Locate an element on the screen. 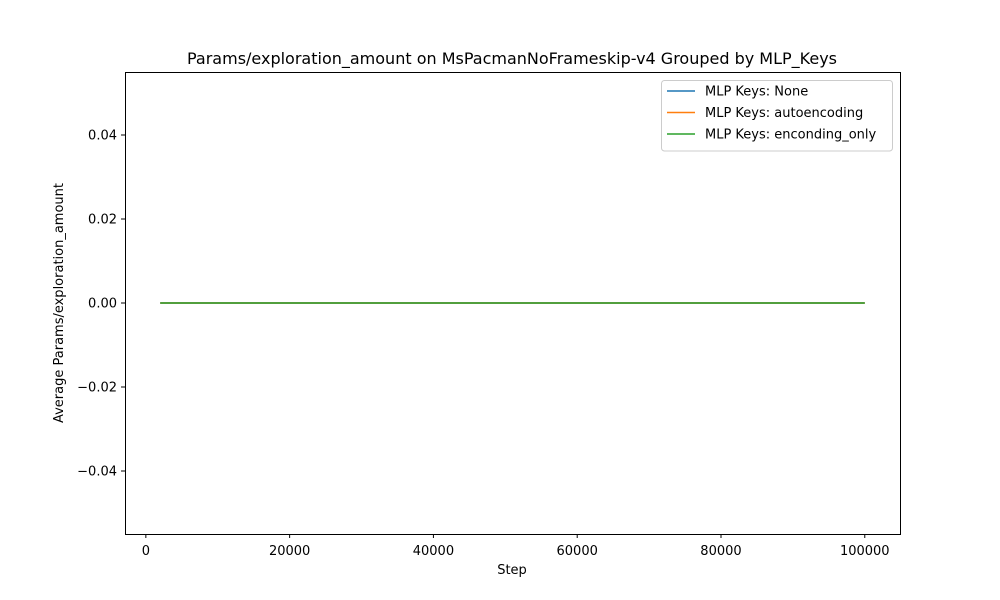  x-axis-ticks: 0 20000 40000 60000 80000 100000 is located at coordinates (516, 546).